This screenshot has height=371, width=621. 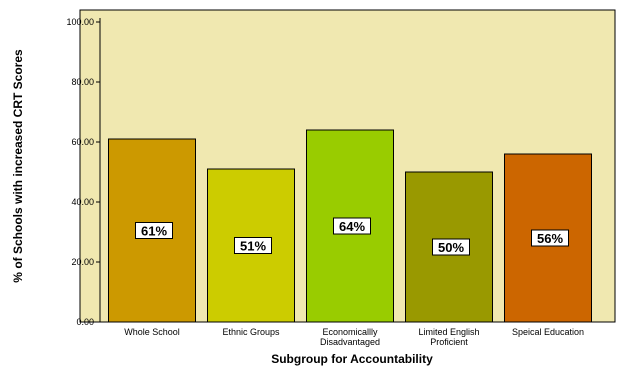 I want to click on data-label: 64%, so click(x=352, y=226).